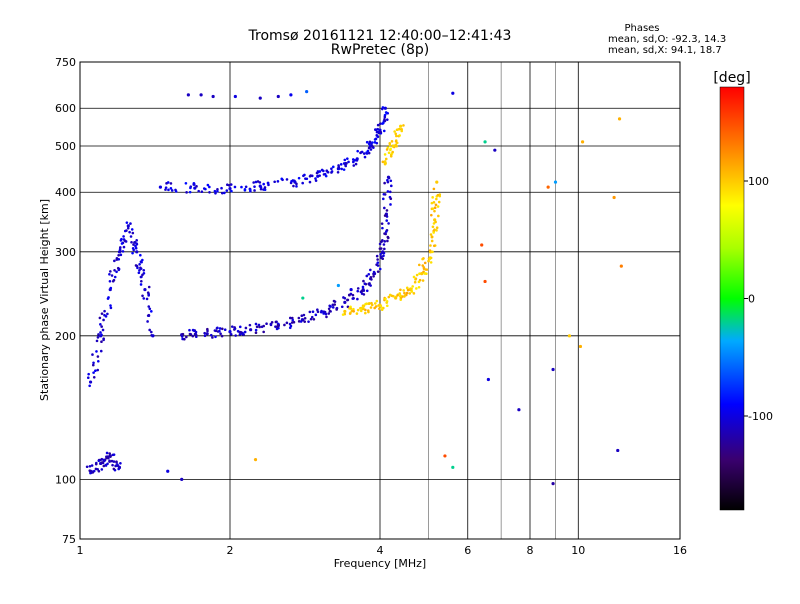 This screenshot has height=604, width=800. Describe the element at coordinates (665, 50) in the screenshot. I see `phase-stats-x: mean, sd,X: 94.1, 18.7` at that location.